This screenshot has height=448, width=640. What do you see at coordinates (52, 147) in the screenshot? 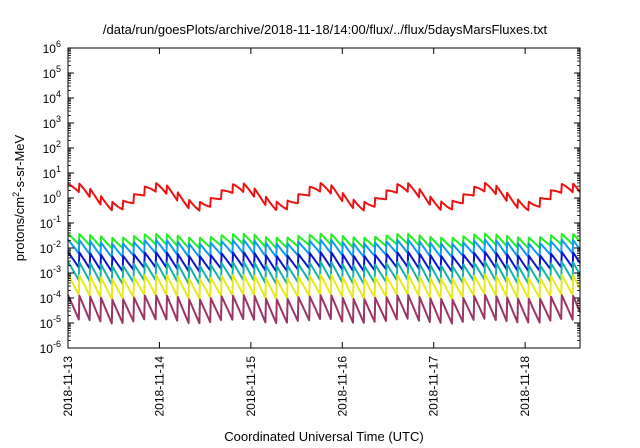
I see `y-tick-label: 10²` at bounding box center [52, 147].